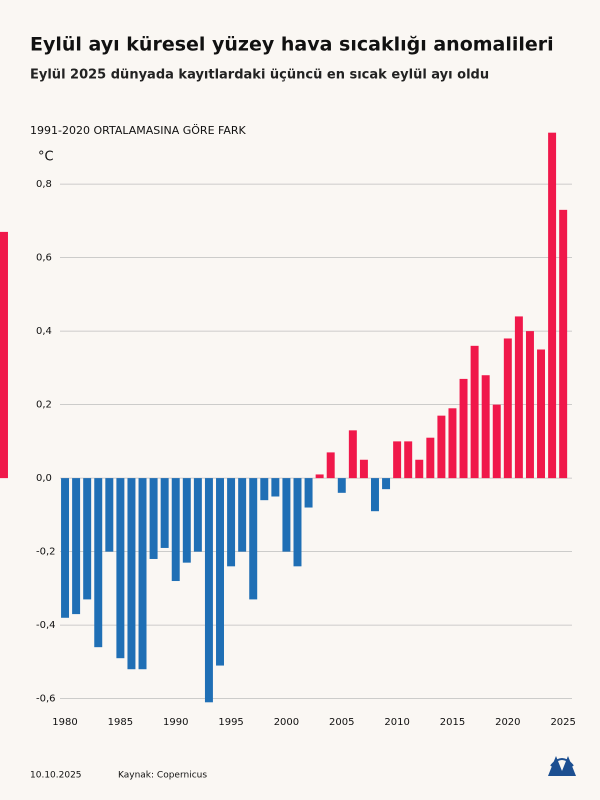 This screenshot has height=800, width=600. What do you see at coordinates (138, 130) in the screenshot?
I see `axis-note: 1991-2020 ORTALAMASINA GÖRE FARK` at bounding box center [138, 130].